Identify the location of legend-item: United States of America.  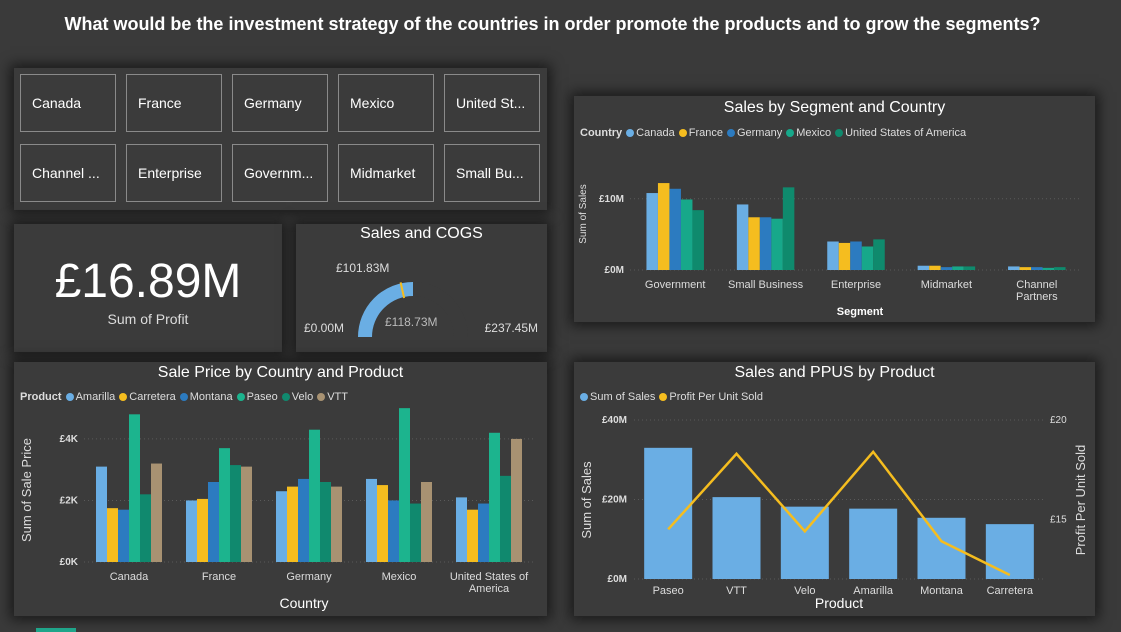
(900, 133).